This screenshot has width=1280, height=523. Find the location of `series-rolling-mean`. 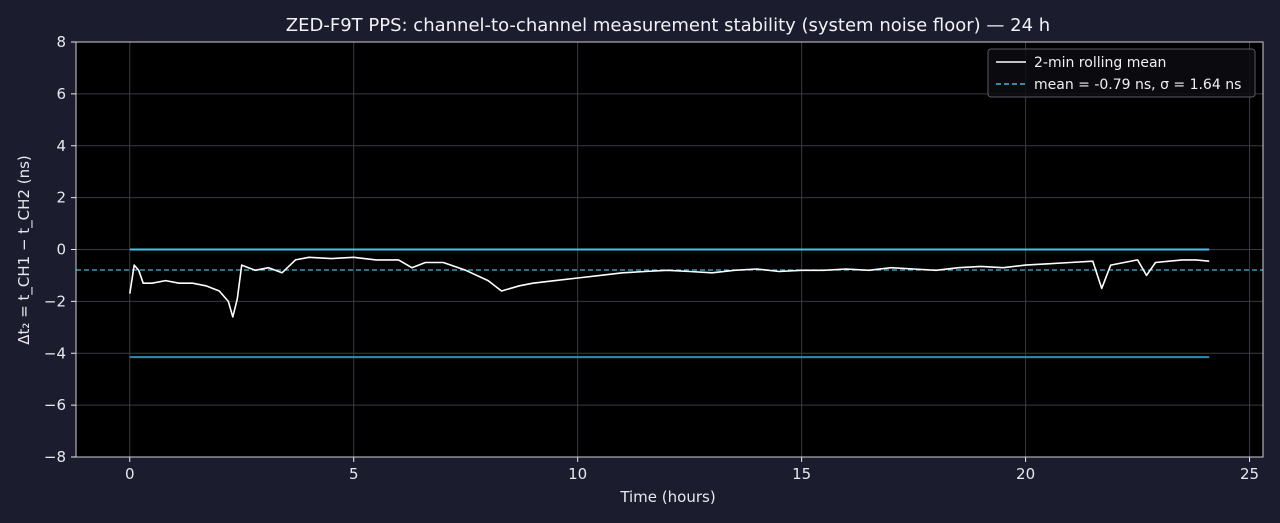

series-rolling-mean is located at coordinates (669, 287).